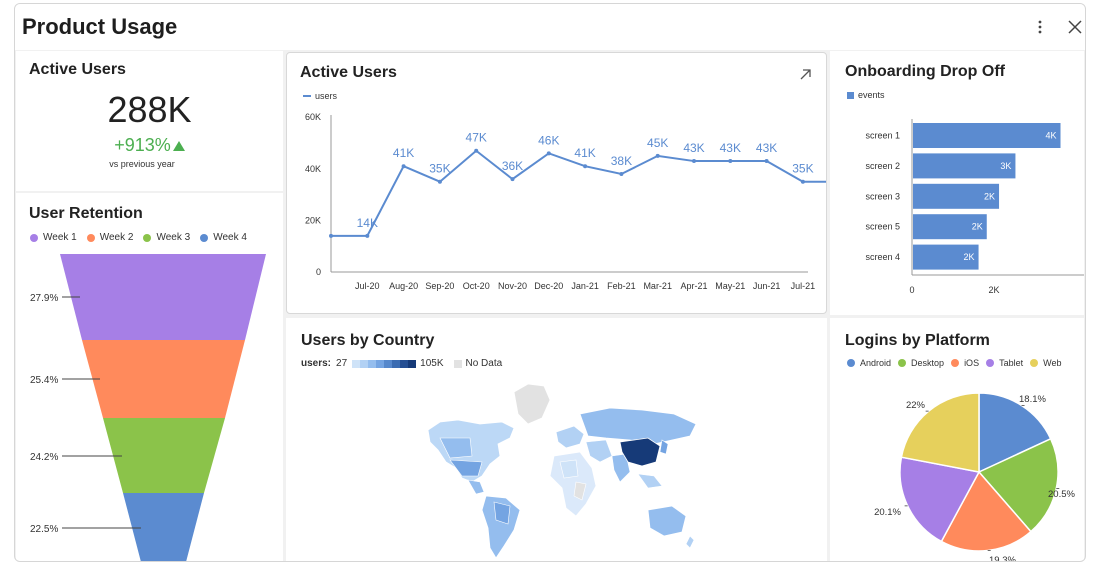  What do you see at coordinates (1002, 558) in the screenshot?
I see `pie-data-label: 19.3%` at bounding box center [1002, 558].